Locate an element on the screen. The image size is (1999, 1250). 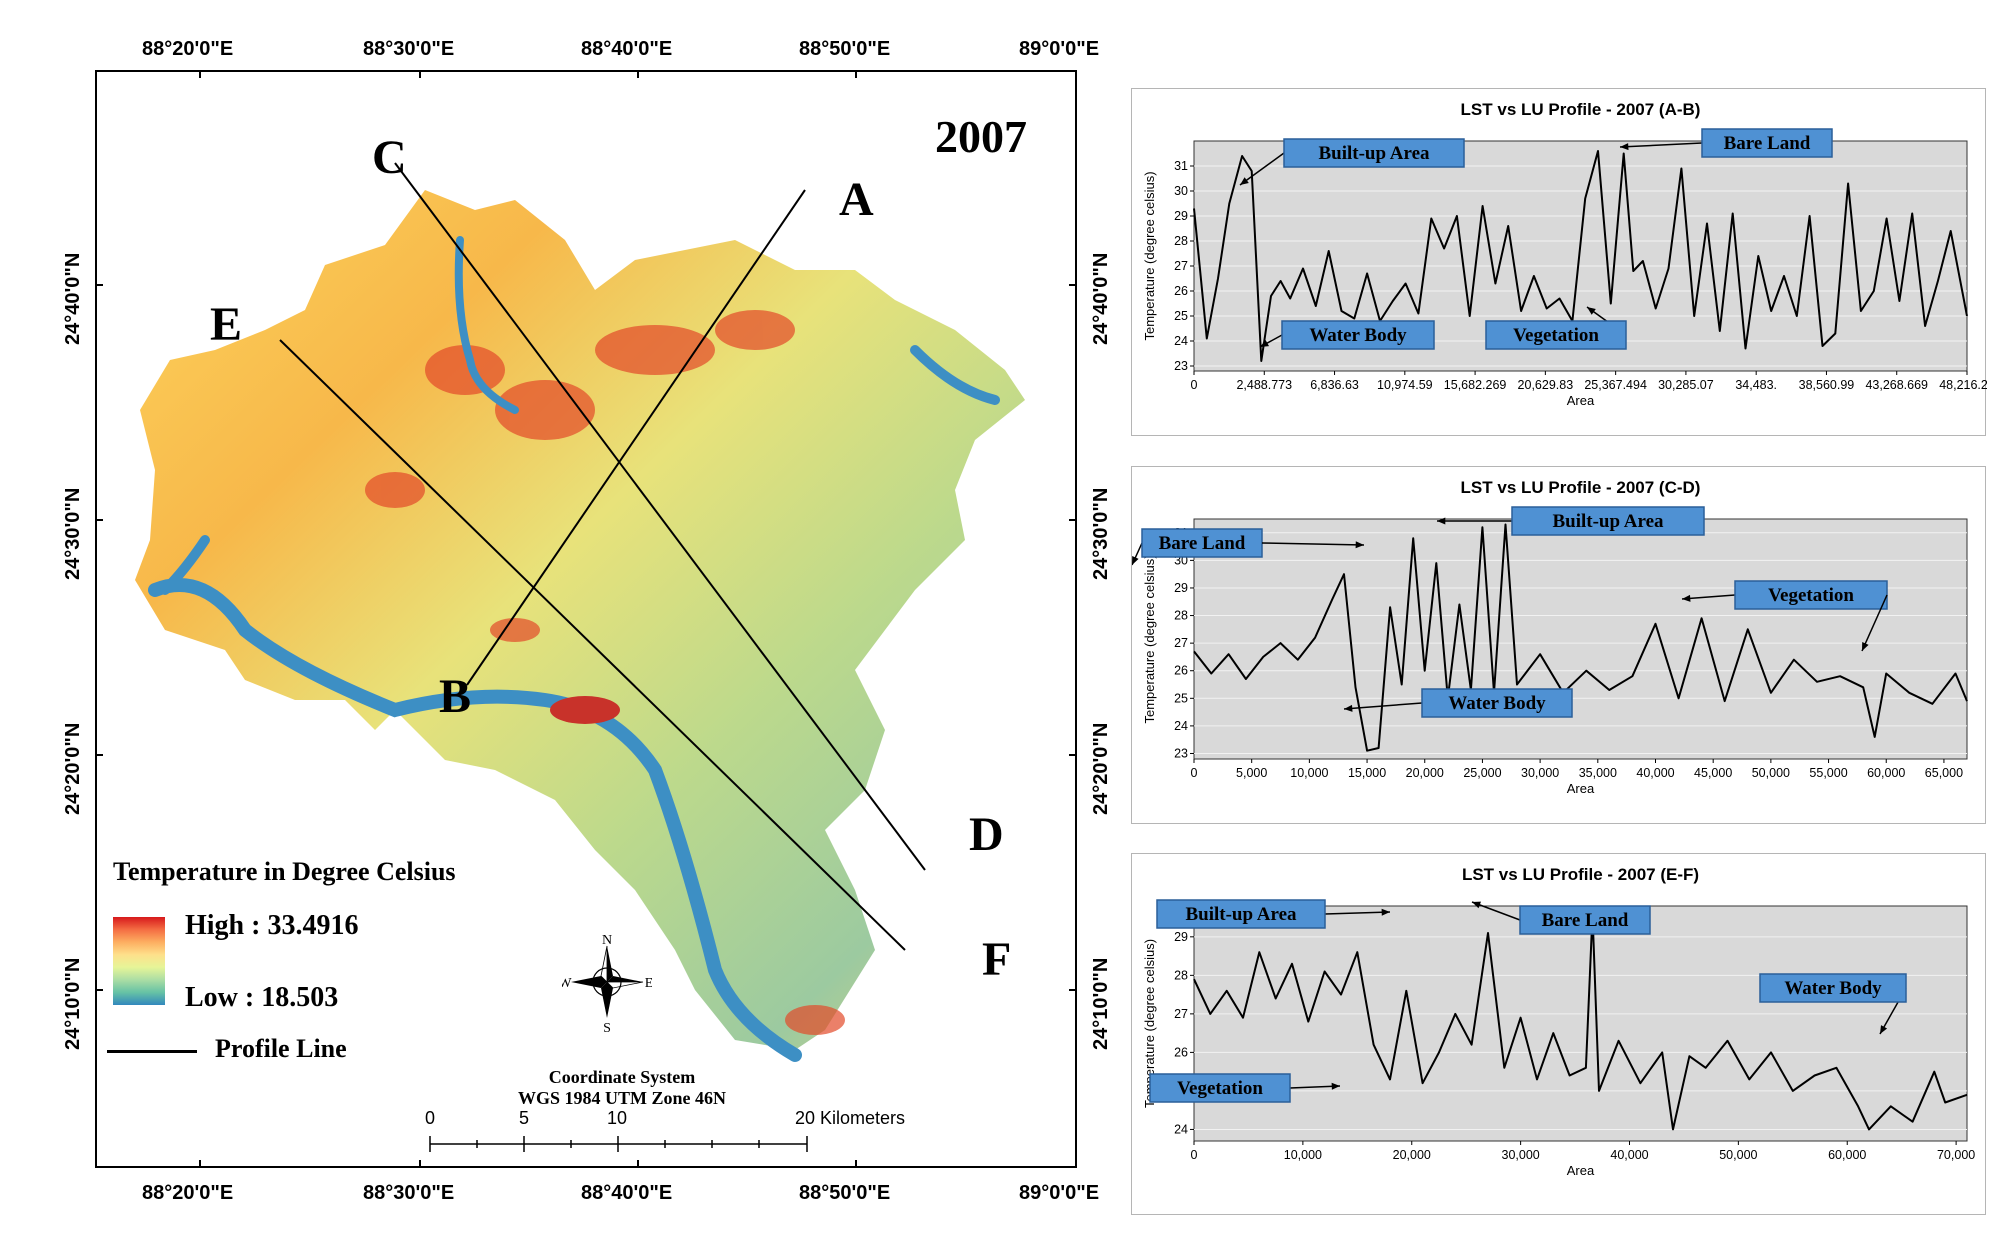
x-tick-label: 45,000 is located at coordinates (1713, 773).